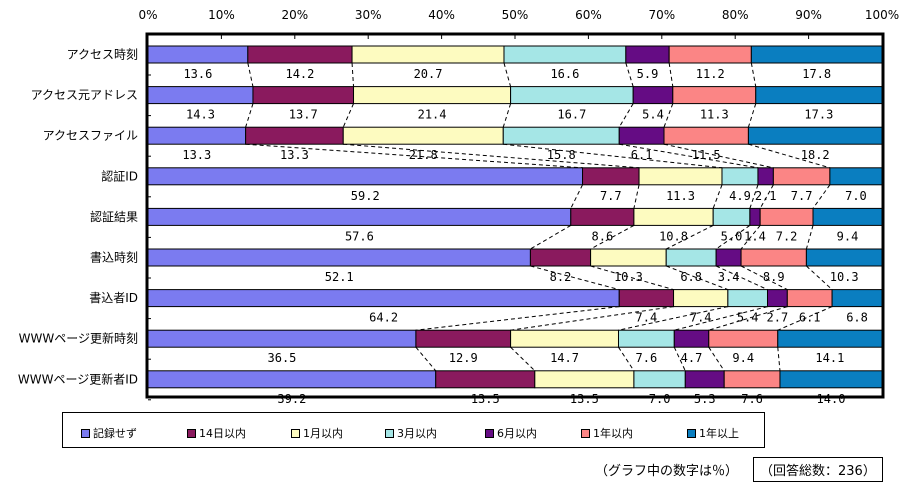 The width and height of the screenshot is (907, 494). I want to click on x-tick-label: 30%, so click(368, 15).